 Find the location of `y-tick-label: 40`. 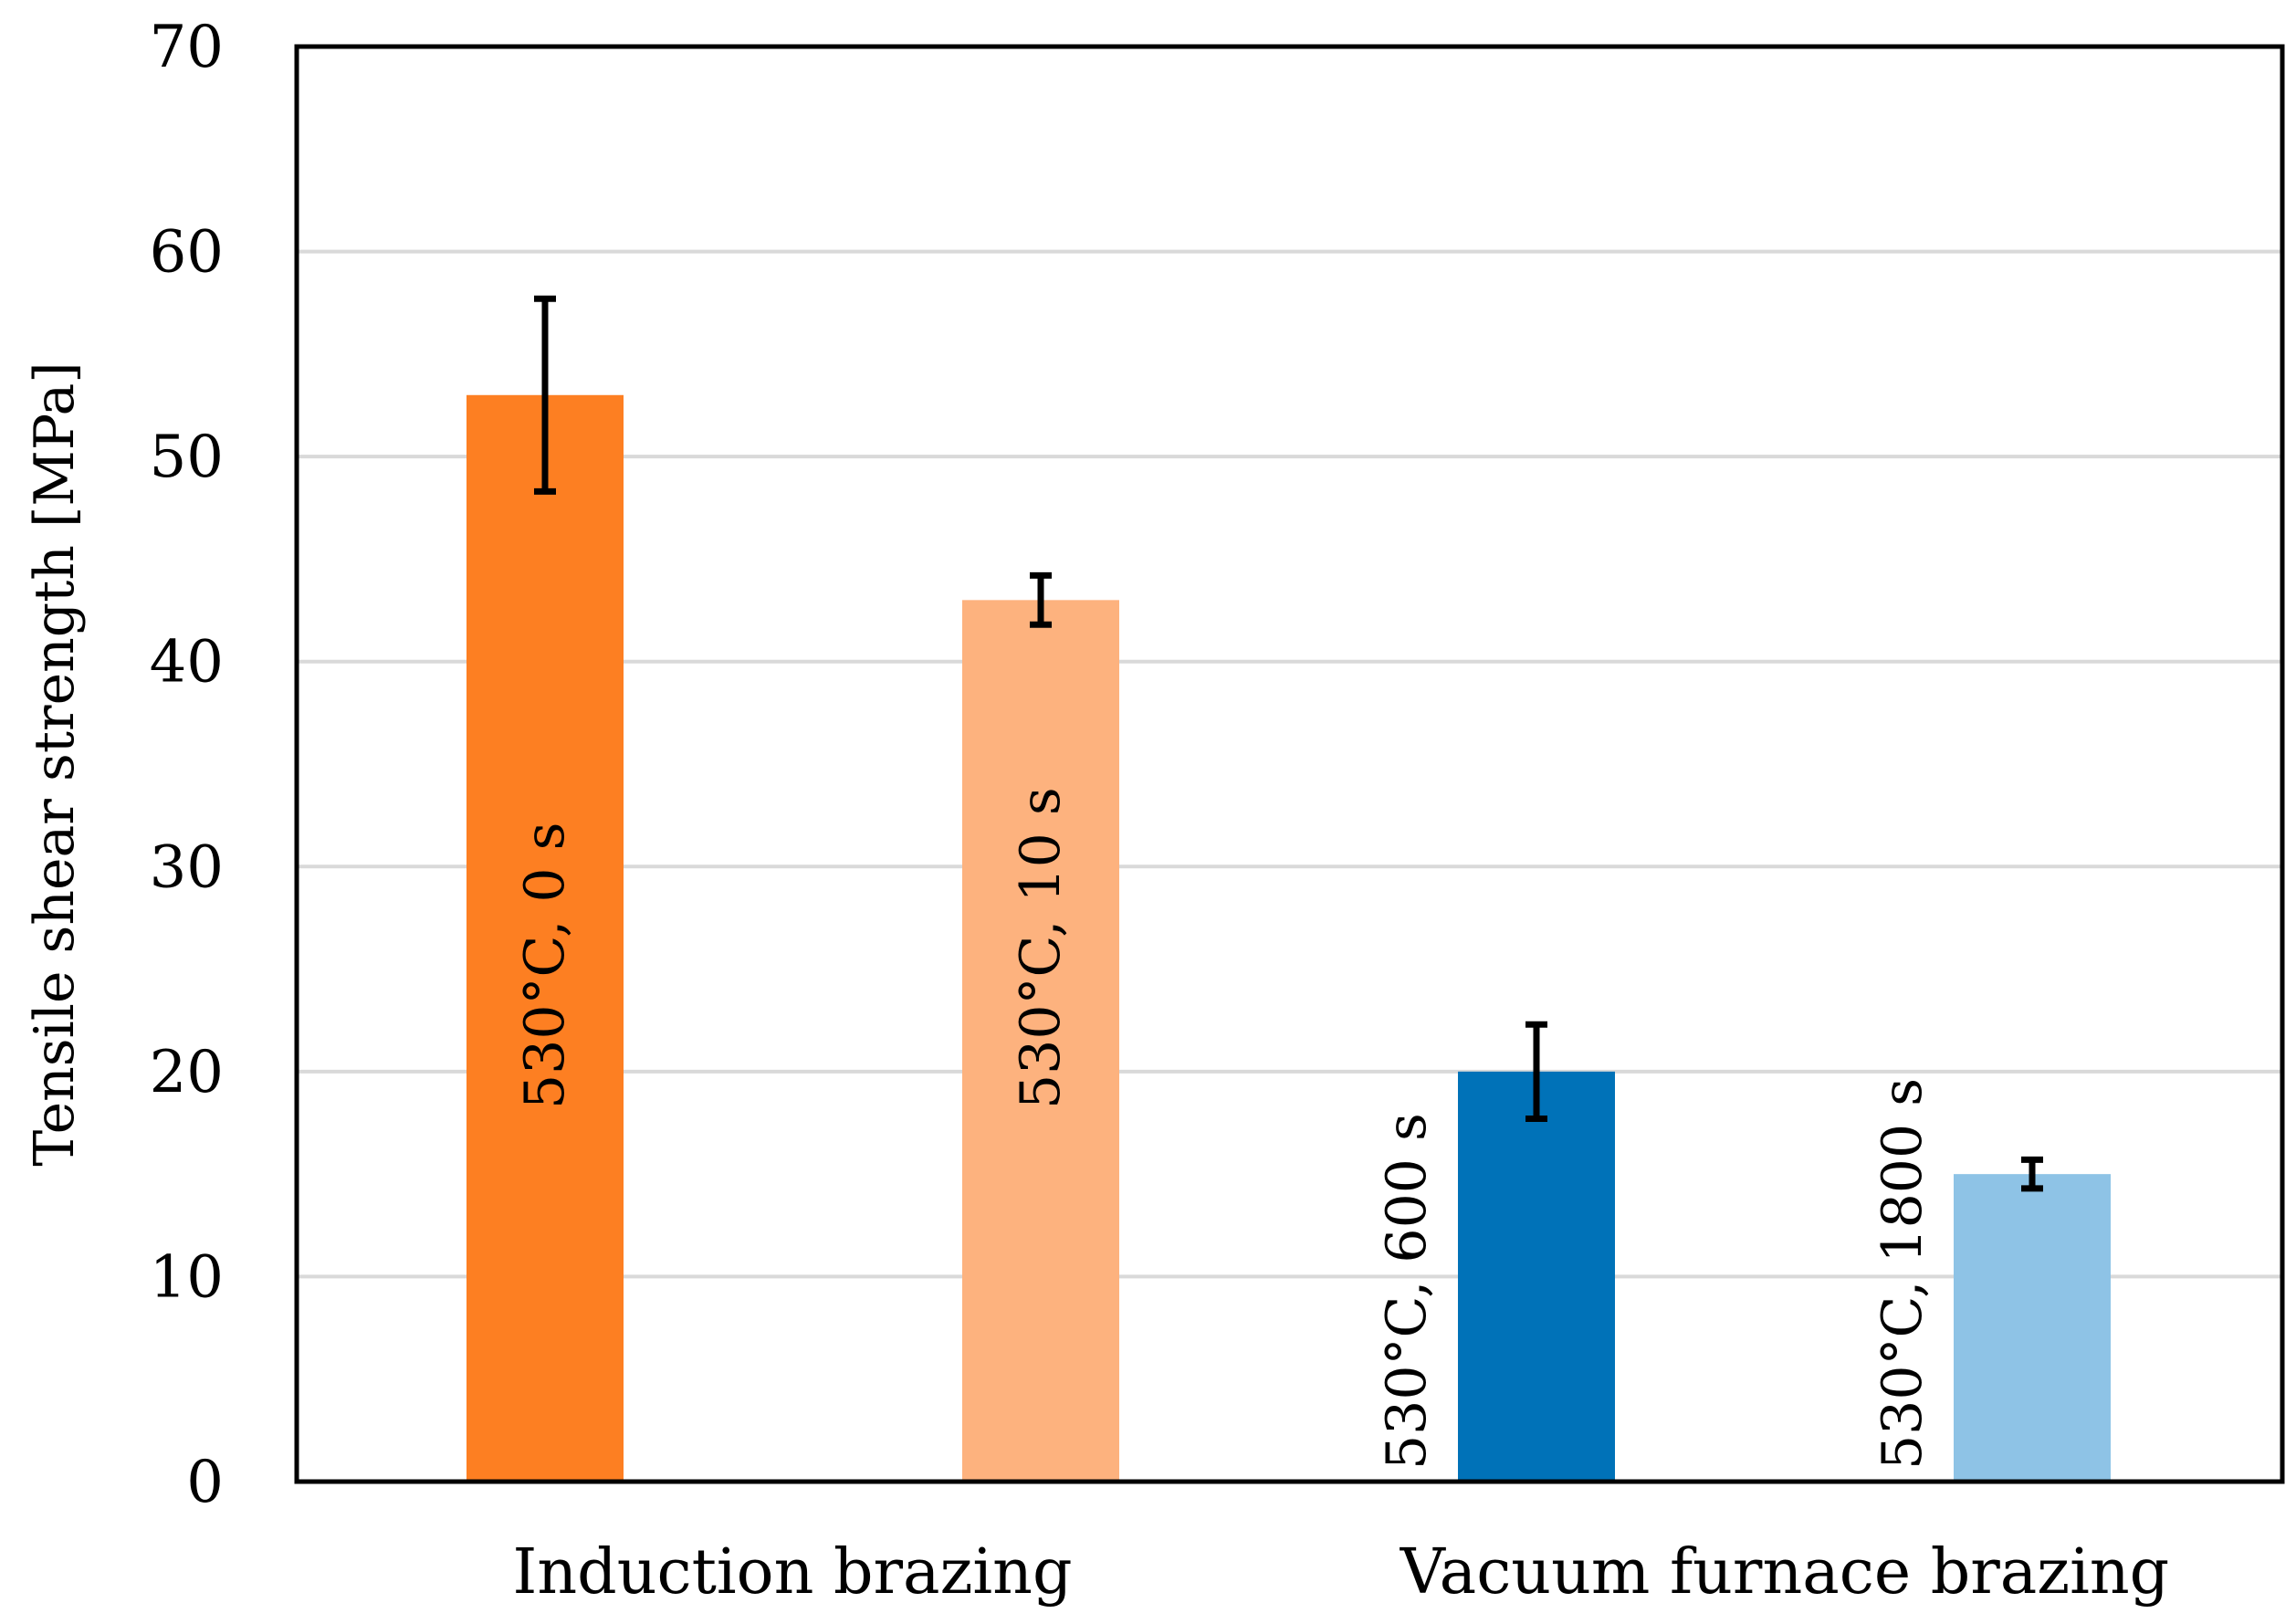

y-tick-label: 40 is located at coordinates (187, 663).